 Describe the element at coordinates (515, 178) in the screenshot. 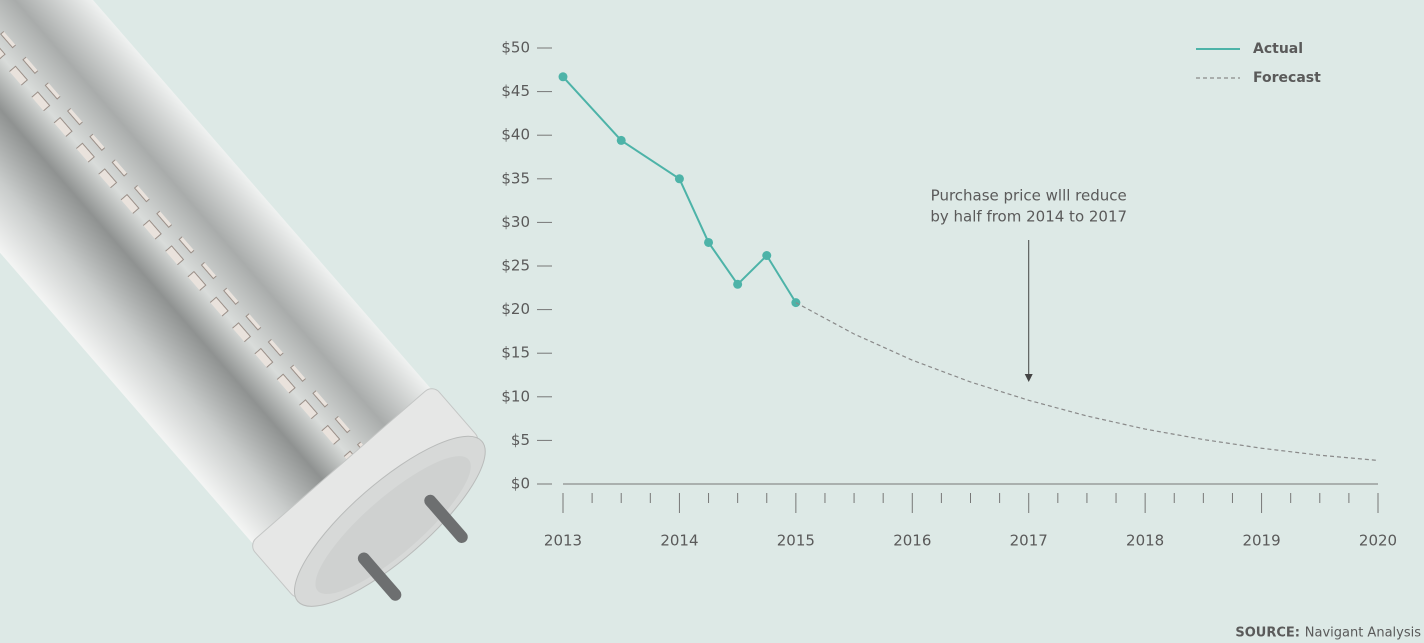

I see `y-tick-label: $35` at that location.